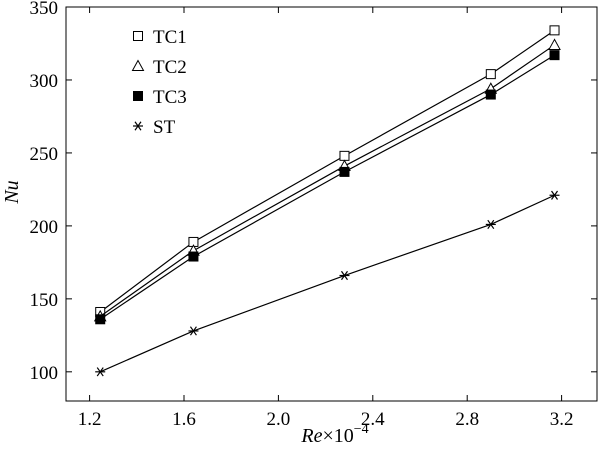  Describe the element at coordinates (279, 419) in the screenshot. I see `x-tick-label: 2.0` at that location.